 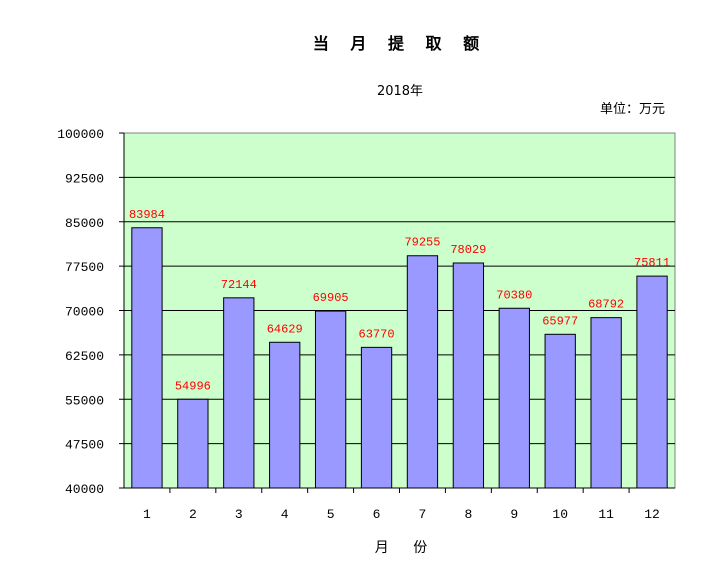 What do you see at coordinates (632, 109) in the screenshot?
I see `unit-label: 单位：万元` at bounding box center [632, 109].